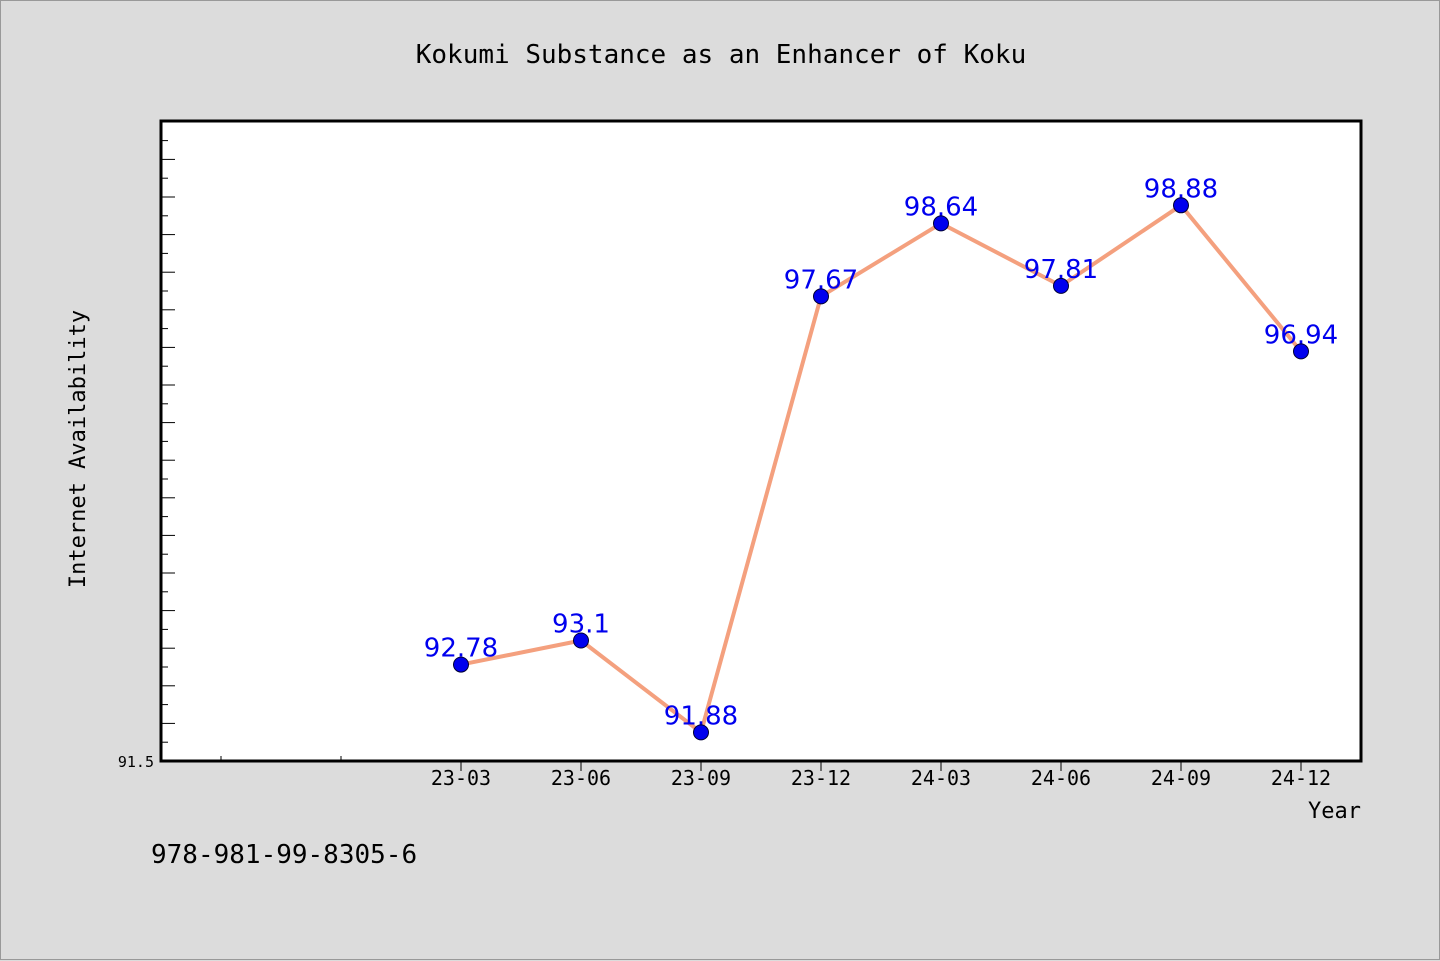 This screenshot has height=961, width=1440. I want to click on data-label: 96.94, so click(1301, 335).